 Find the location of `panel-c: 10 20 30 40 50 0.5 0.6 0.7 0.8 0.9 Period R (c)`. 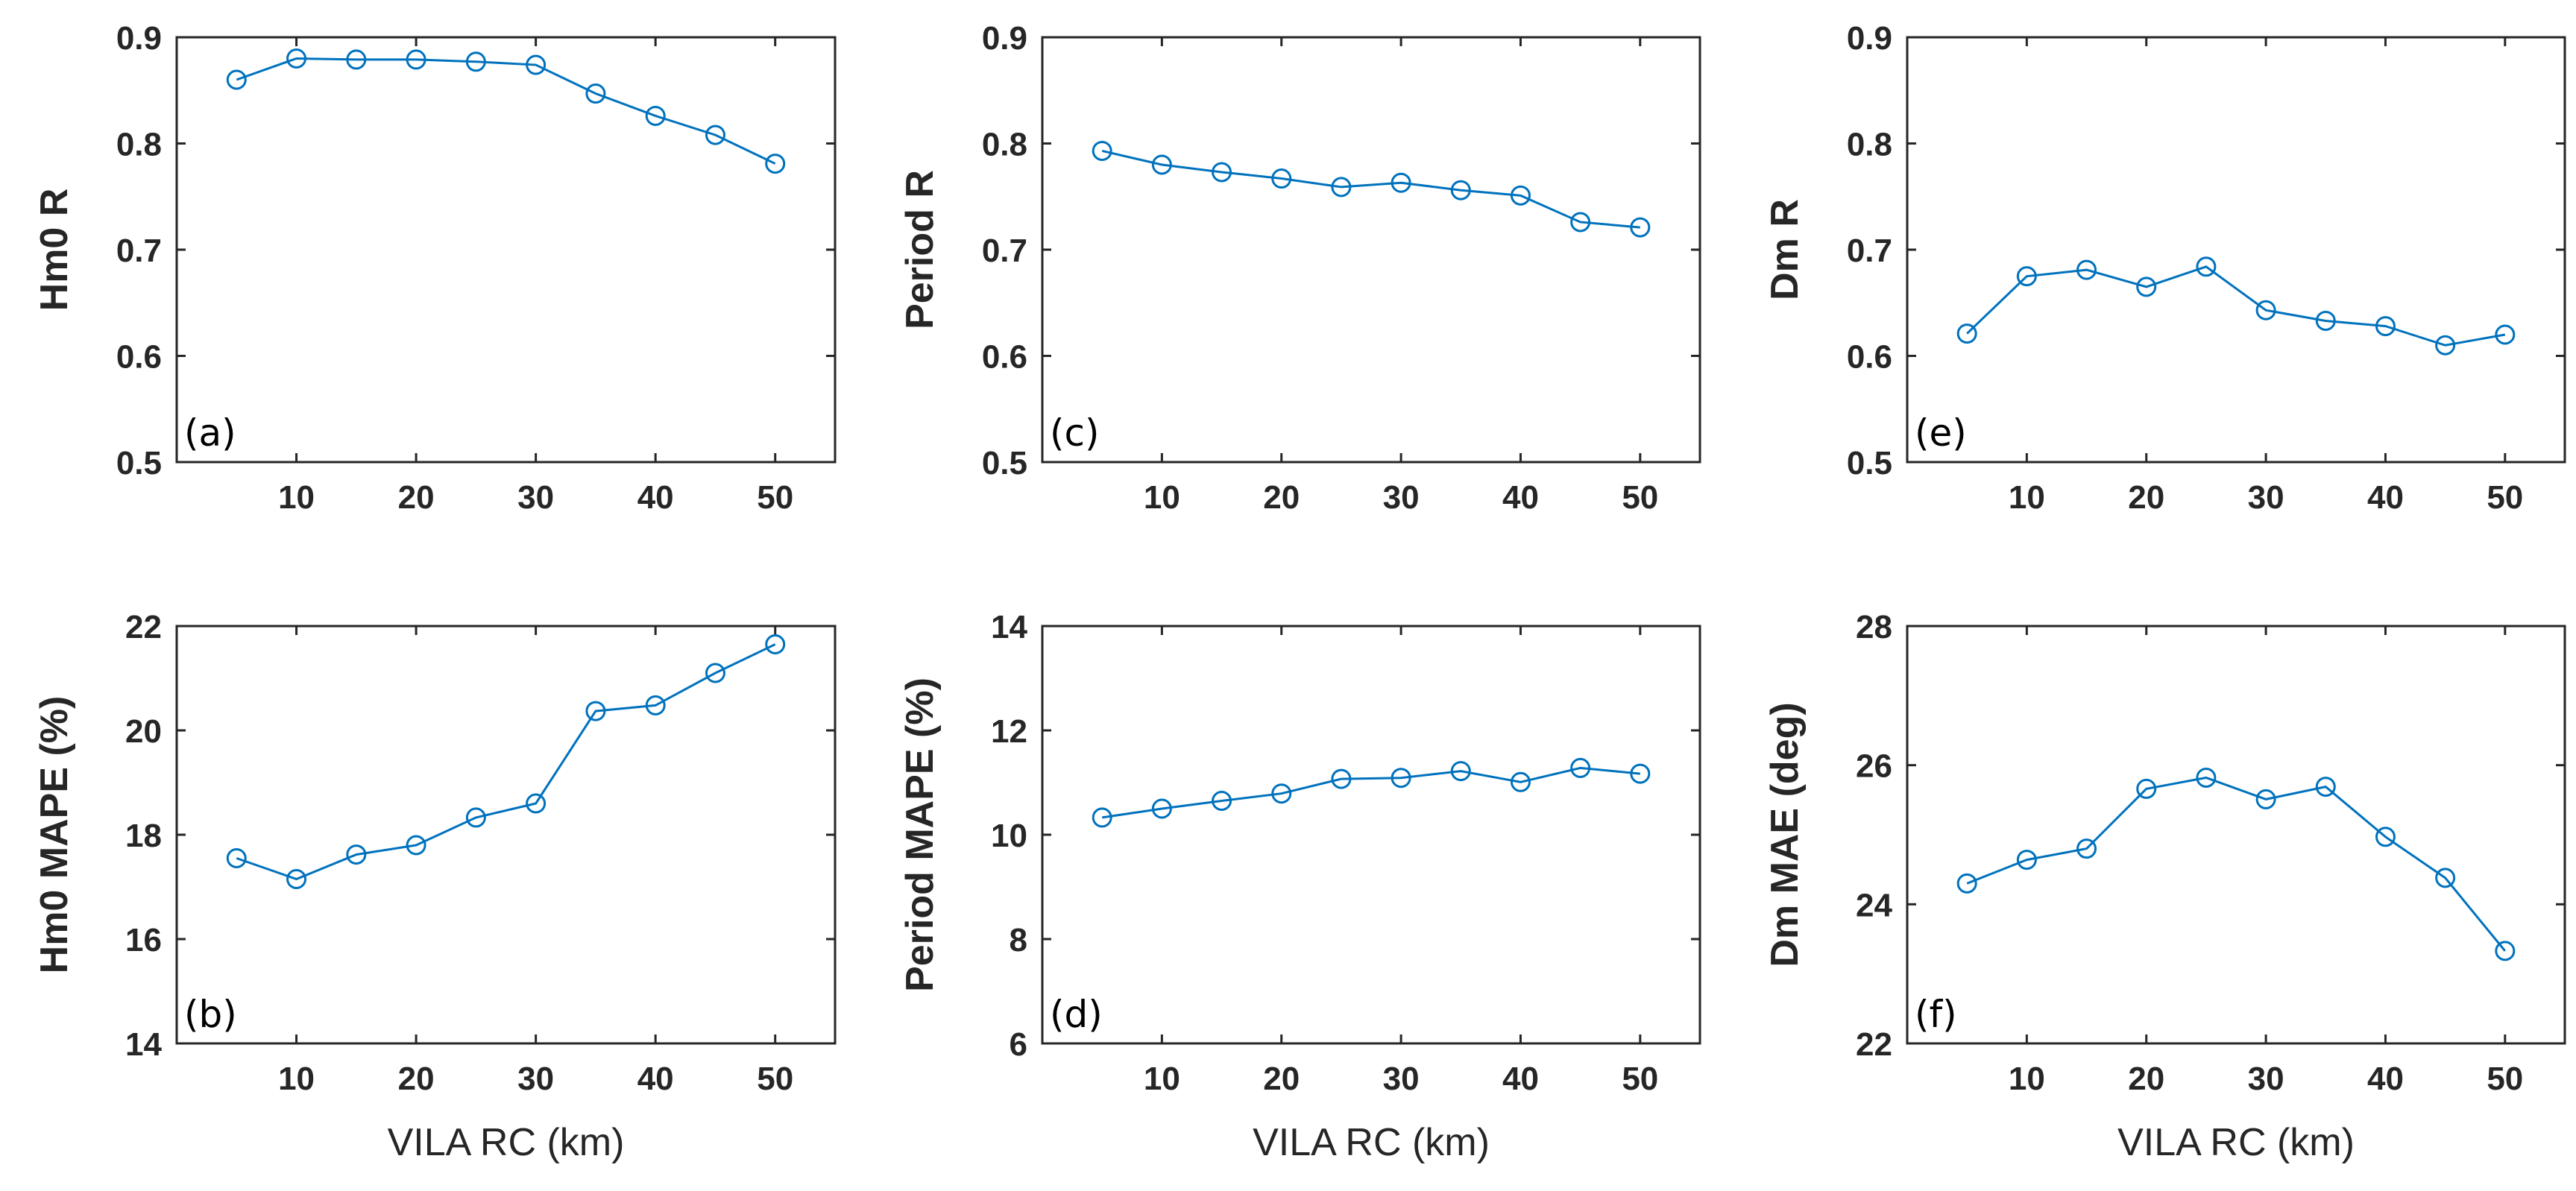

panel-c: 10 20 30 40 50 0.5 0.6 0.7 0.8 0.9 Period R (c) is located at coordinates (1299, 268).